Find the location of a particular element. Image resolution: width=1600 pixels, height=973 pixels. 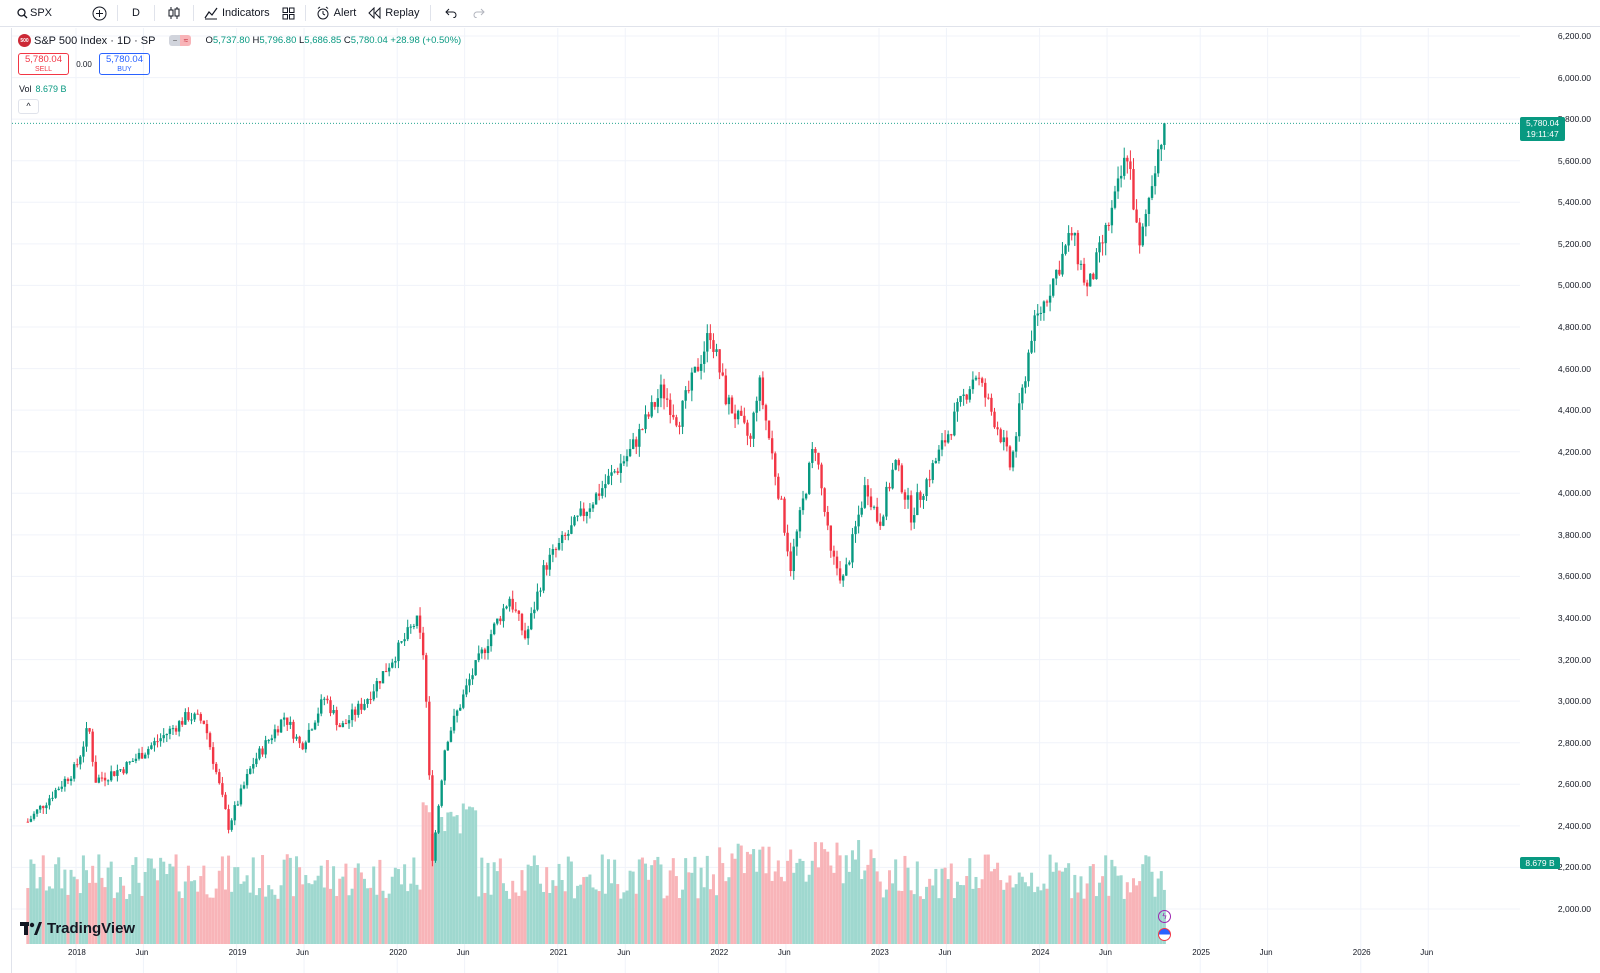

legend-title: S&P 500 Index · 1D · SP is located at coordinates (95, 40).